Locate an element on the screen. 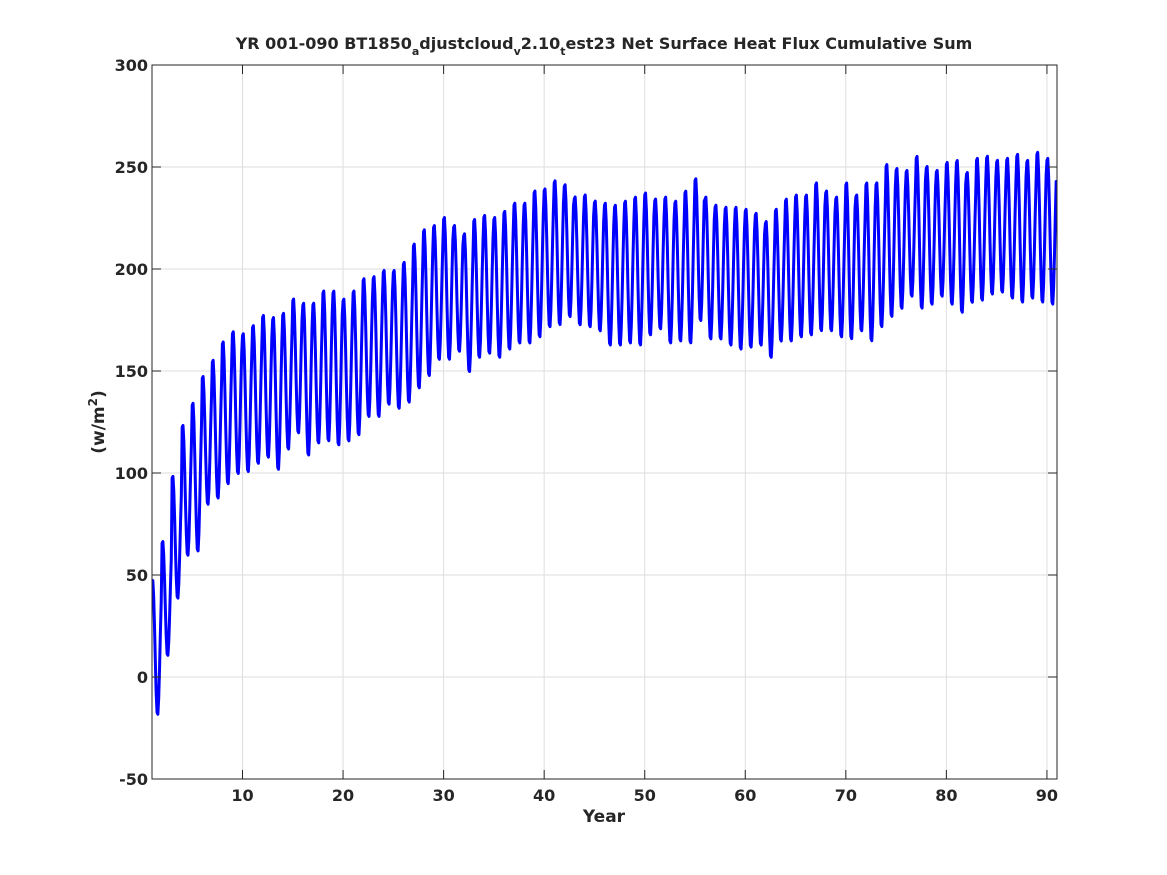 The width and height of the screenshot is (1167, 875). chart-title-part: t is located at coordinates (562, 51).